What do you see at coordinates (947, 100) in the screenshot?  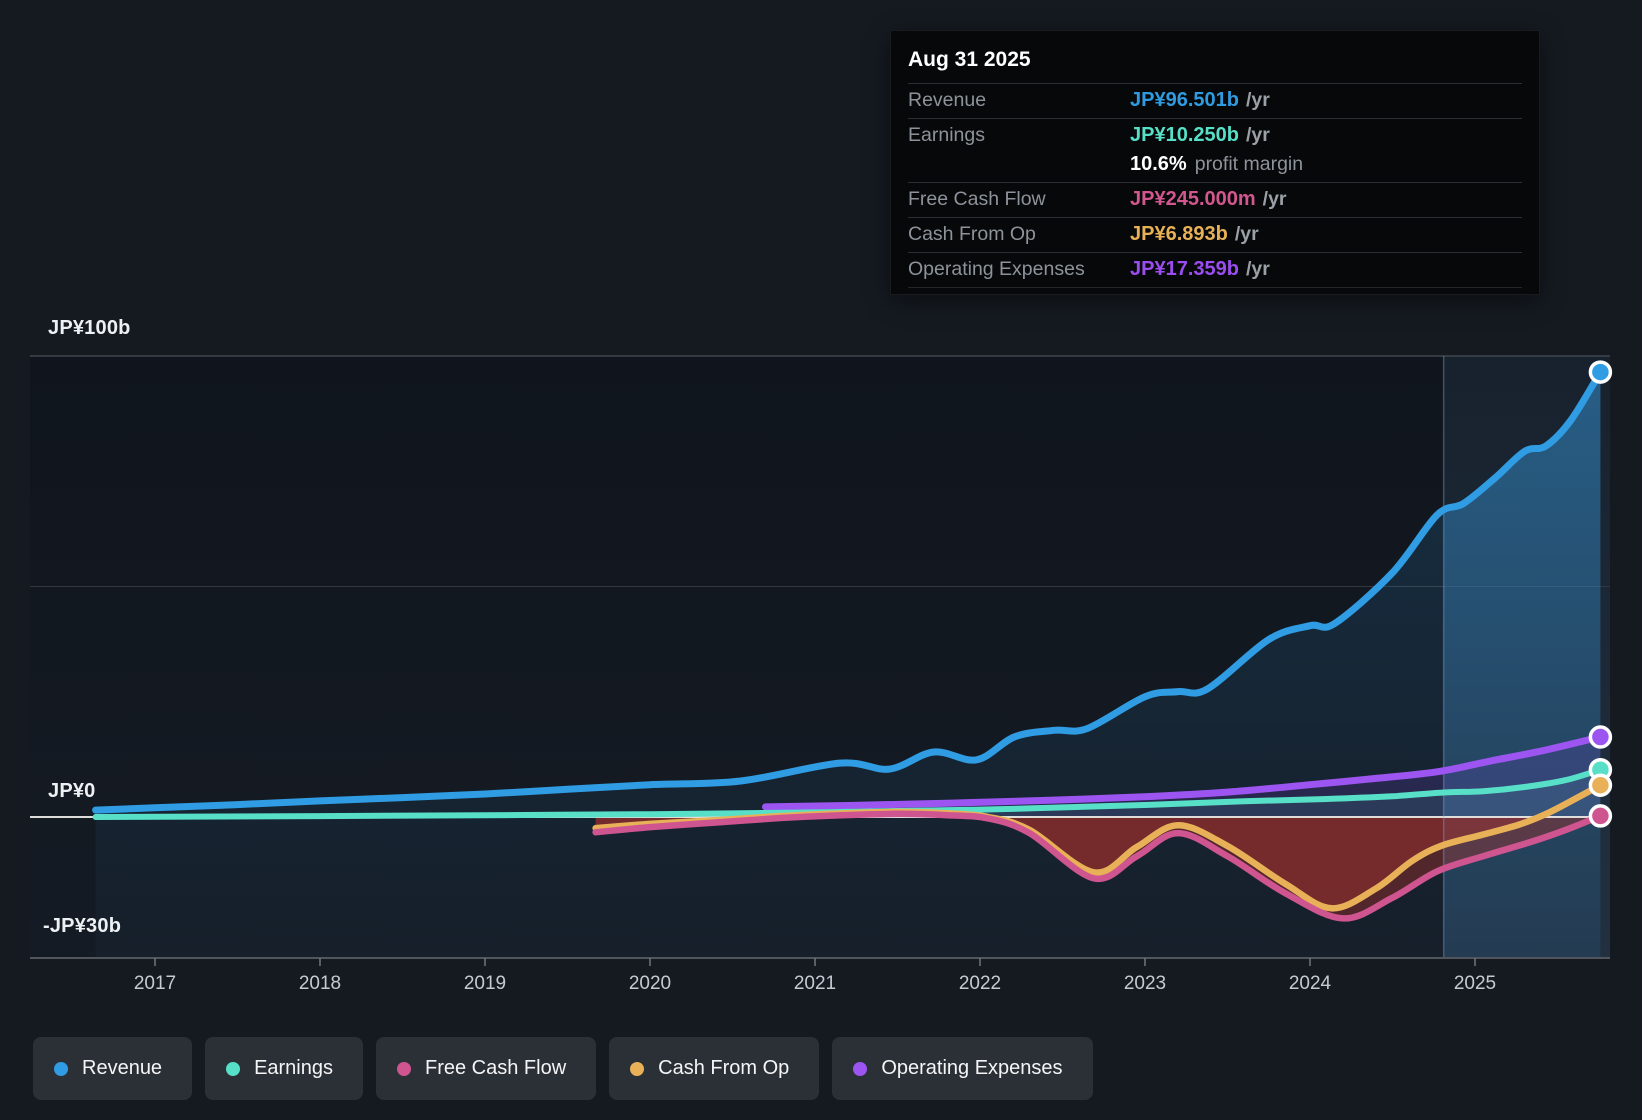 I see `tooltip-label: Revenue` at bounding box center [947, 100].